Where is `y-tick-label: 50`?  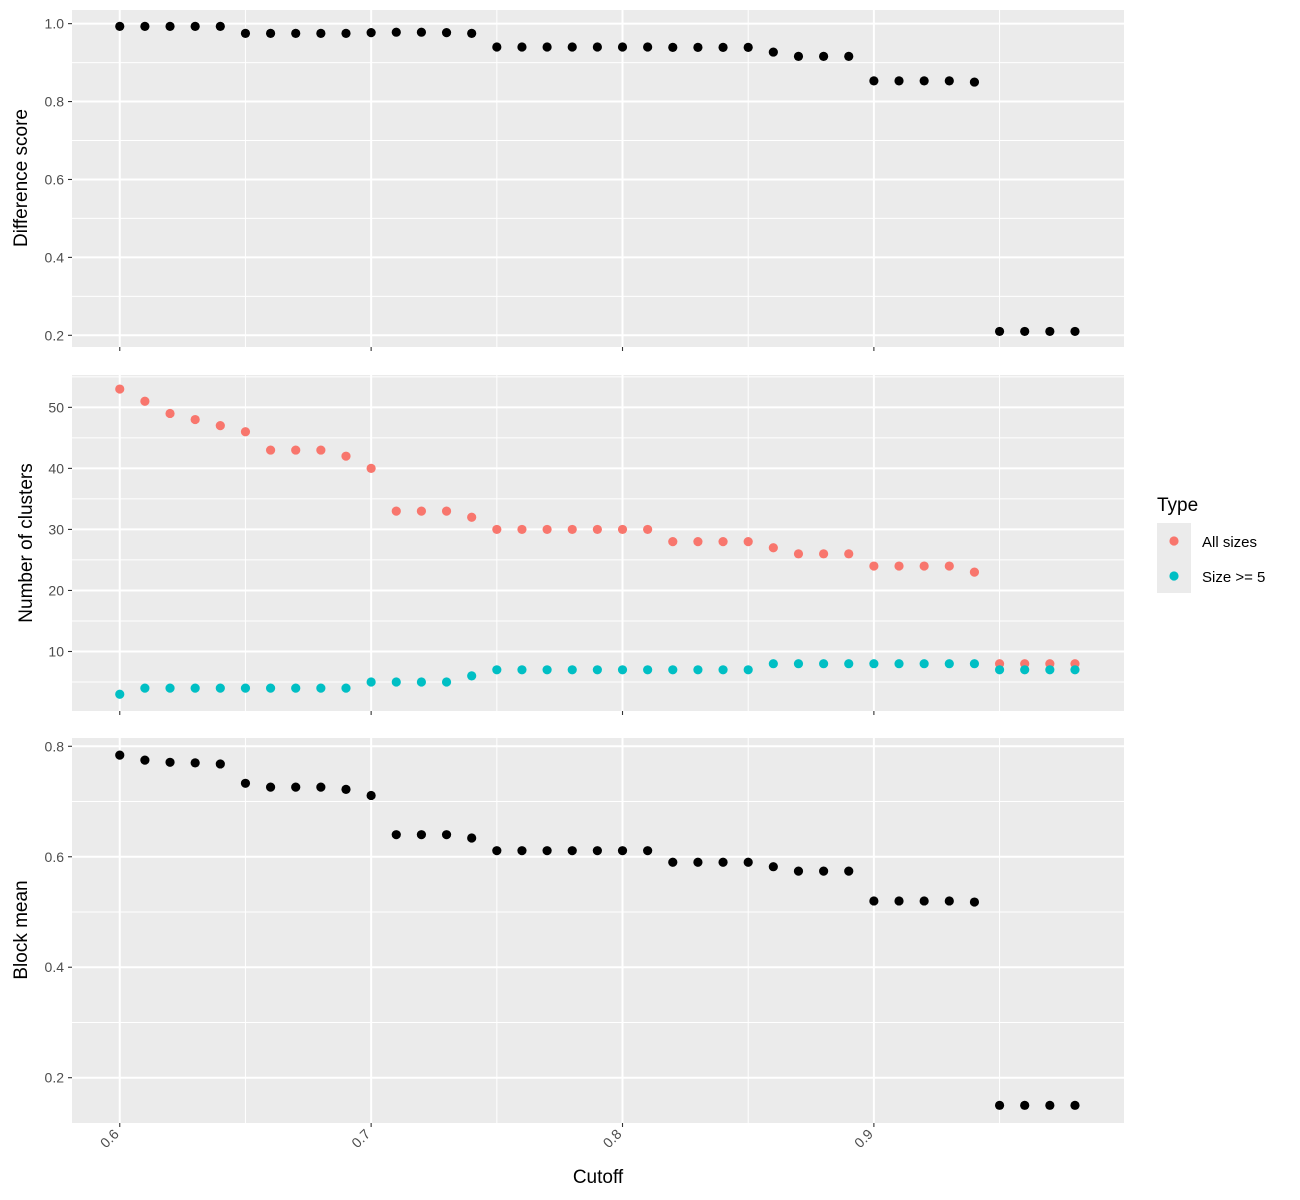 y-tick-label: 50 is located at coordinates (56, 407).